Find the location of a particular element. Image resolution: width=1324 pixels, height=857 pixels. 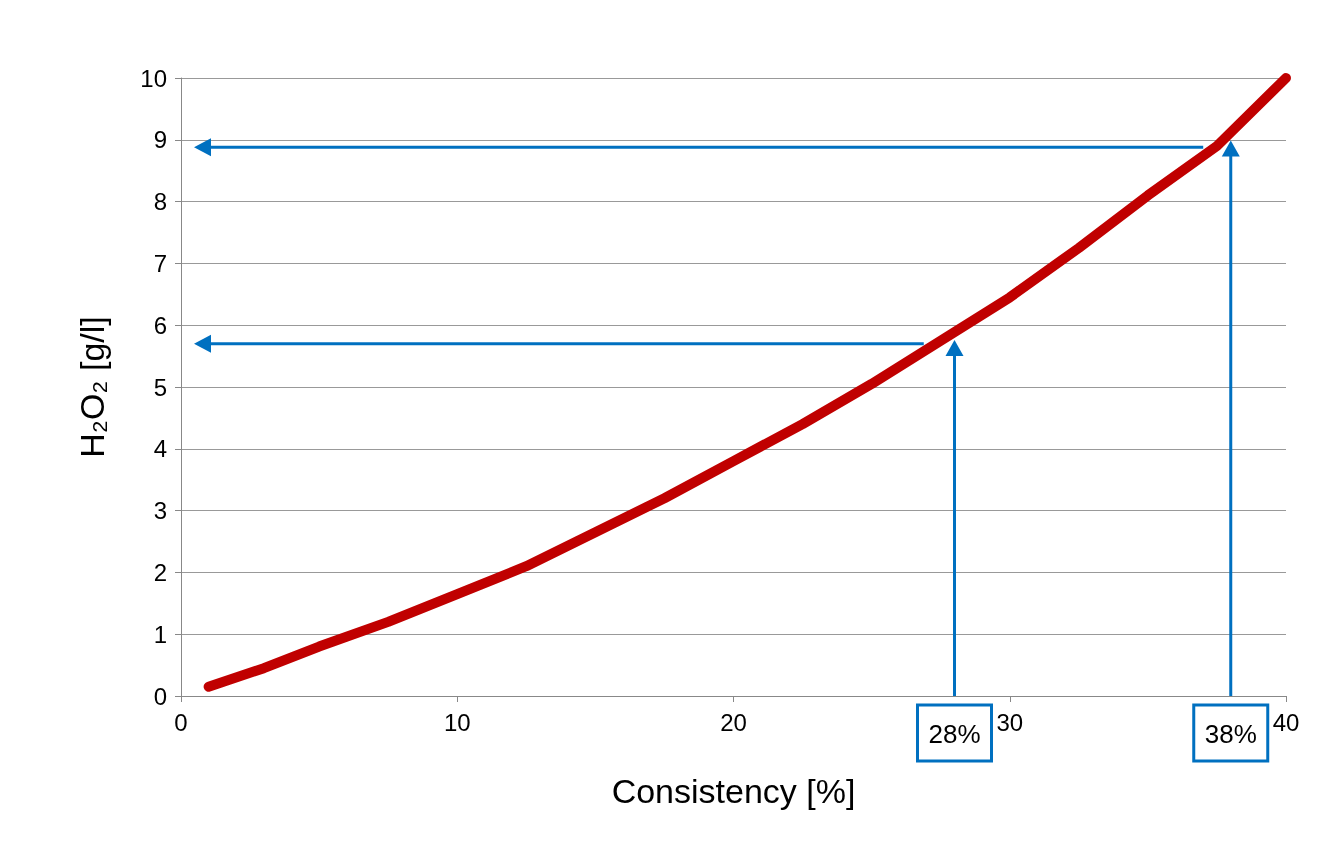

ref-line-label: 28% is located at coordinates (954, 734).